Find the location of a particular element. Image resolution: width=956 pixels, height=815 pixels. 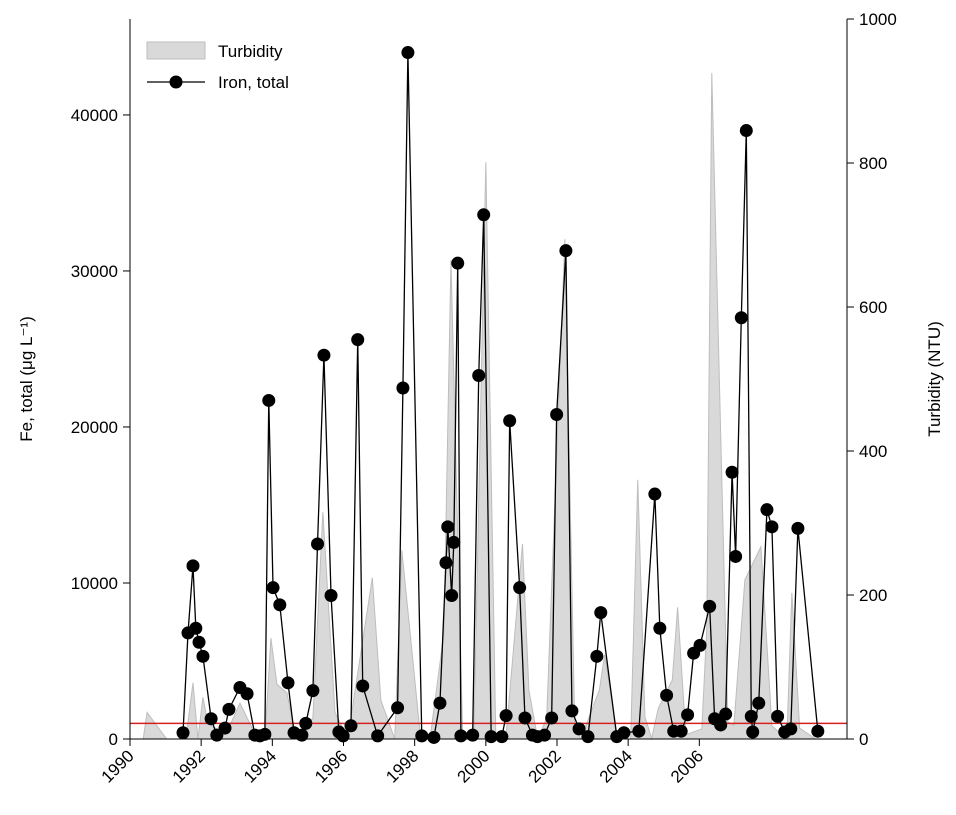

x-tick-label: 2002 is located at coordinates (545, 766).